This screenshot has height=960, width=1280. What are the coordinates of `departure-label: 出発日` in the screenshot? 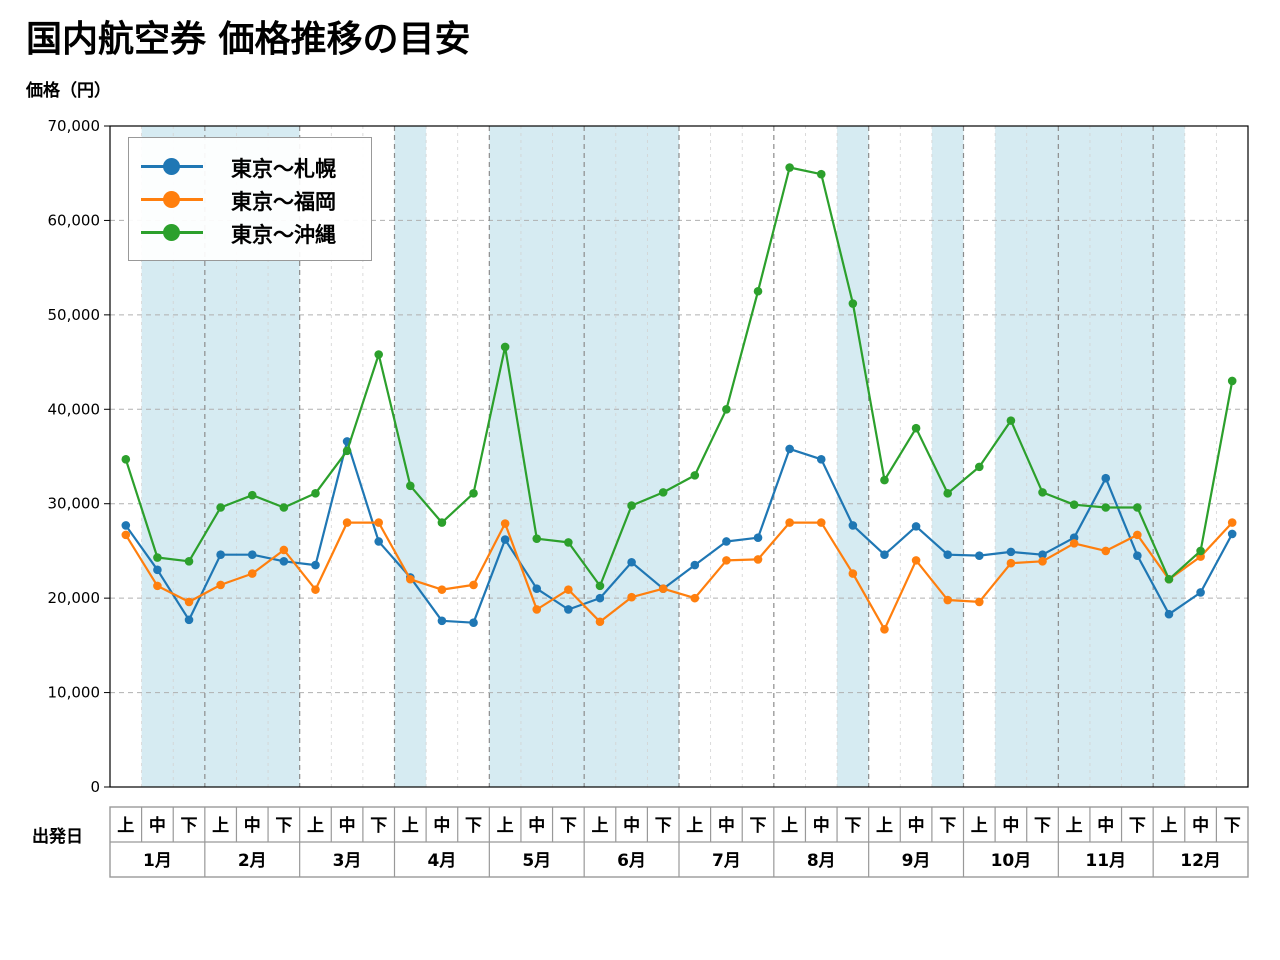 It's located at (57, 837).